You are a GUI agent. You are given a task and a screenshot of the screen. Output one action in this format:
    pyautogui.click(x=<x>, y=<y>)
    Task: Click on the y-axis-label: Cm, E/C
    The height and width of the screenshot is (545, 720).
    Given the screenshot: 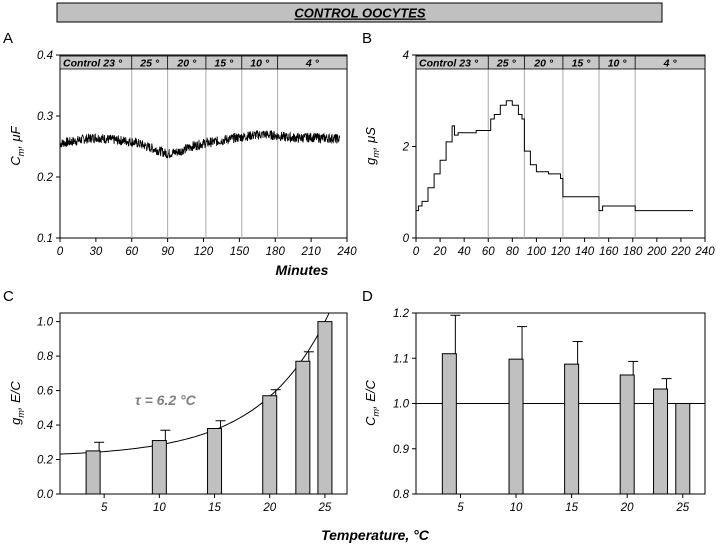 What is the action you would take?
    pyautogui.click(x=372, y=403)
    